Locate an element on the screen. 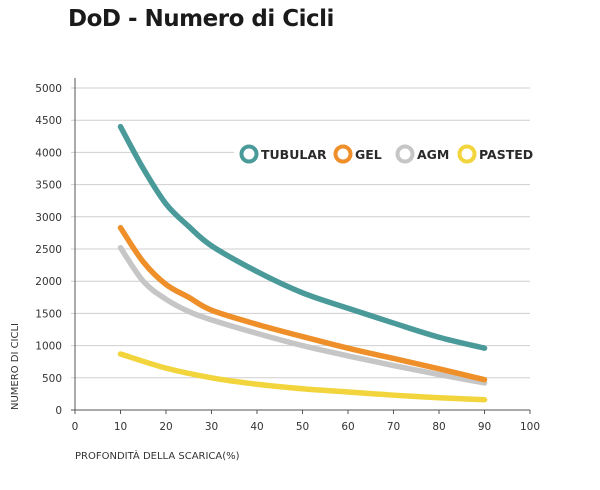 The width and height of the screenshot is (600, 490). x-tick-label: 100 is located at coordinates (530, 427).